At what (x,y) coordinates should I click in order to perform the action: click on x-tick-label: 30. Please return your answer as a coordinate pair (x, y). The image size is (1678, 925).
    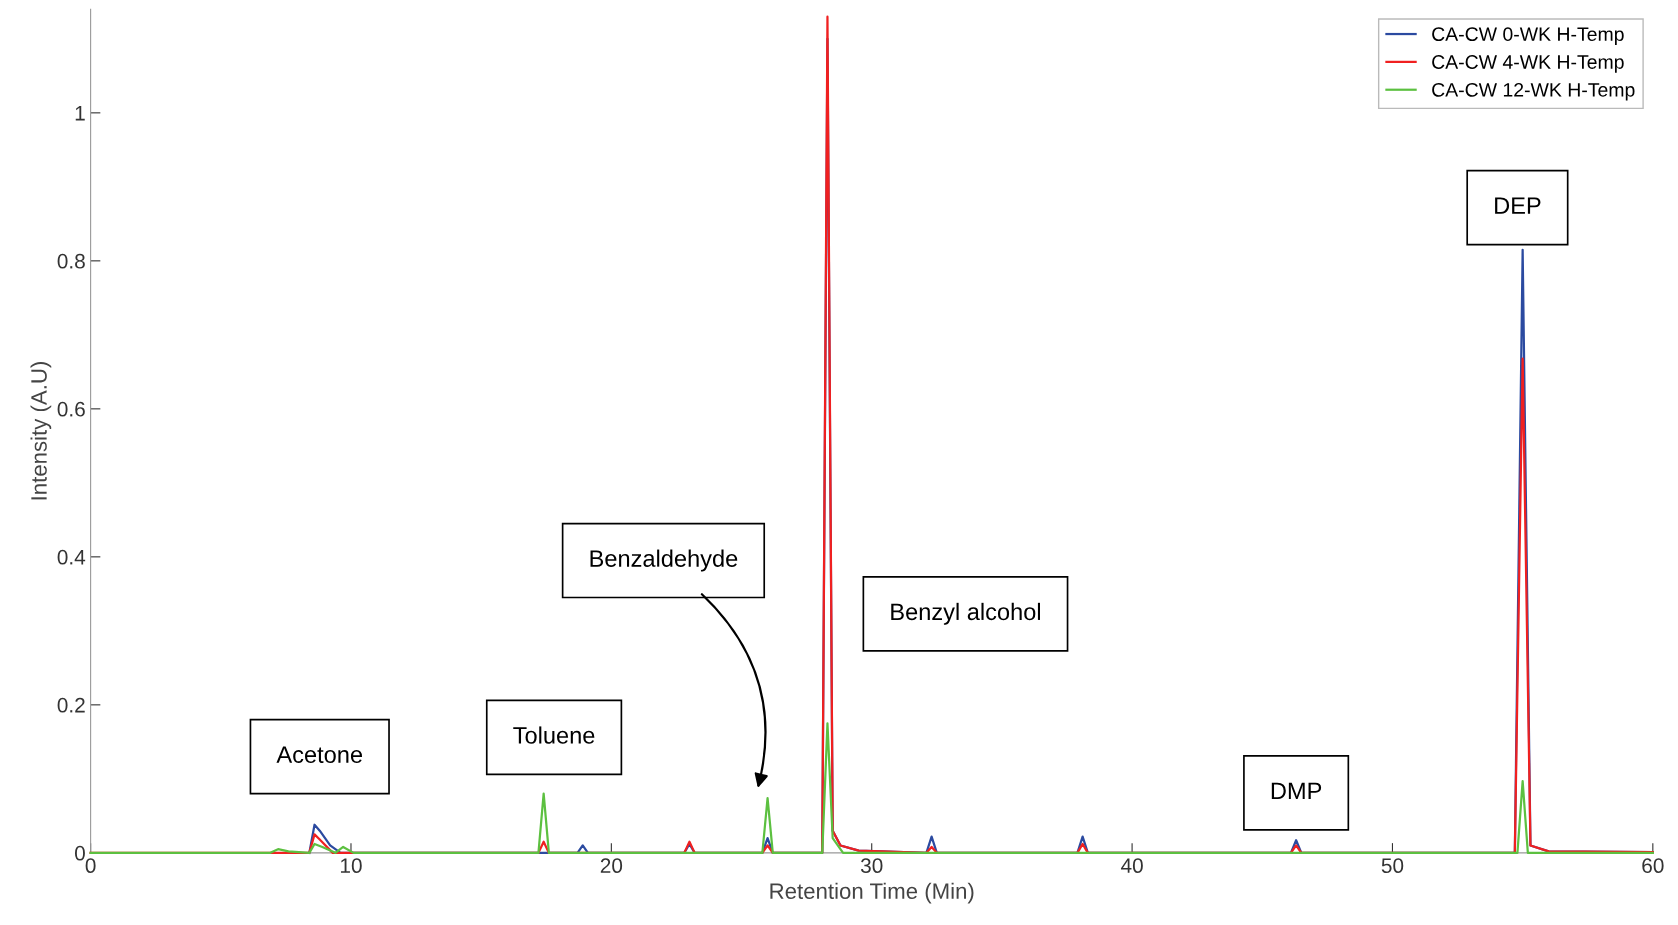
    Looking at the image, I should click on (871, 866).